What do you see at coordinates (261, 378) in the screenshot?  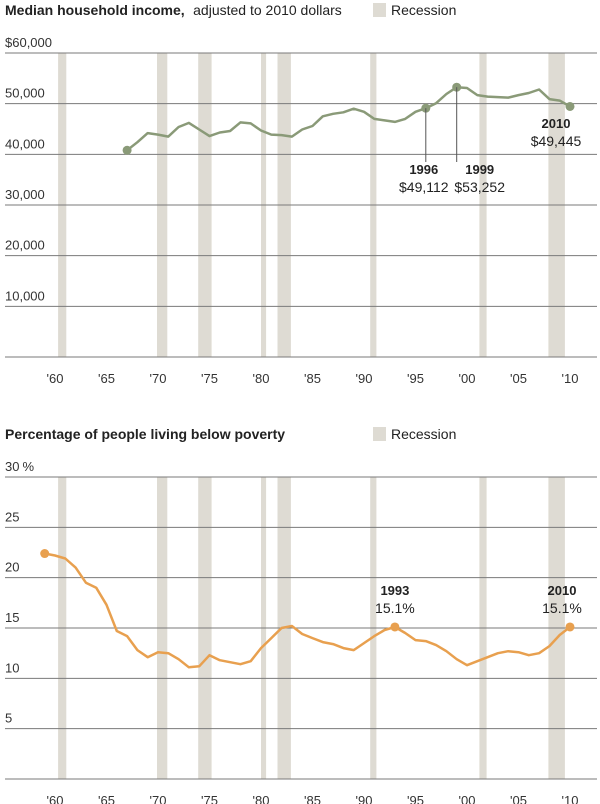 I see `income-x-tick-label: '80` at bounding box center [261, 378].